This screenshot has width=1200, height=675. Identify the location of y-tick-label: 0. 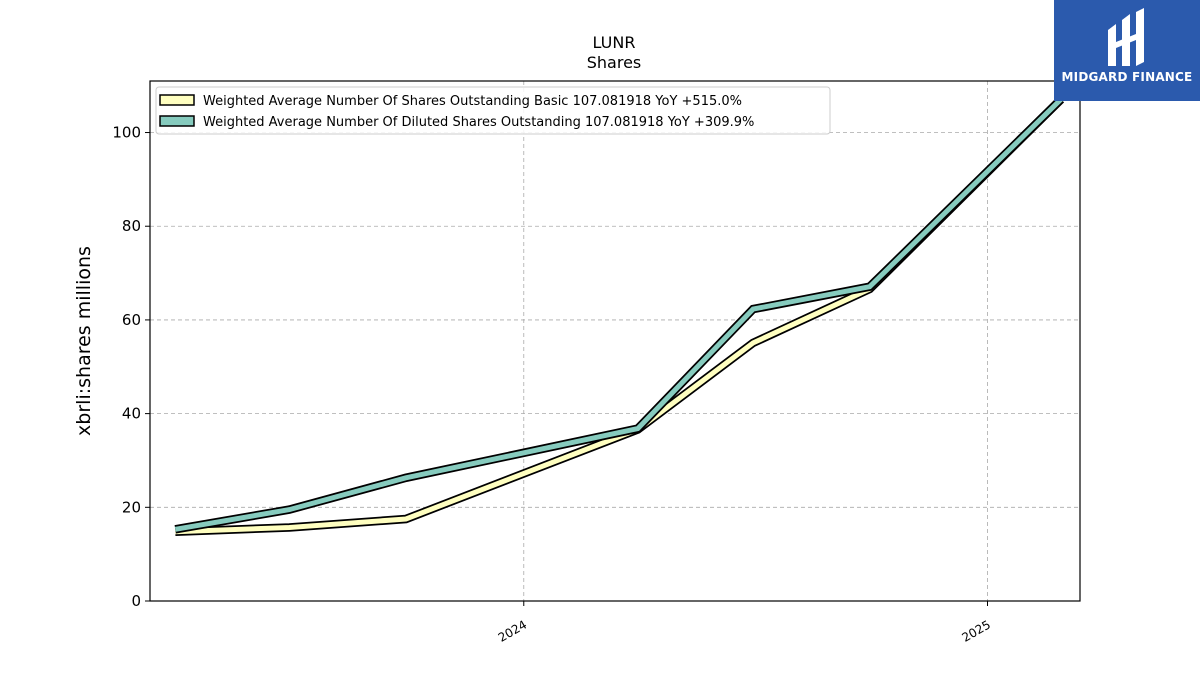
(136, 601).